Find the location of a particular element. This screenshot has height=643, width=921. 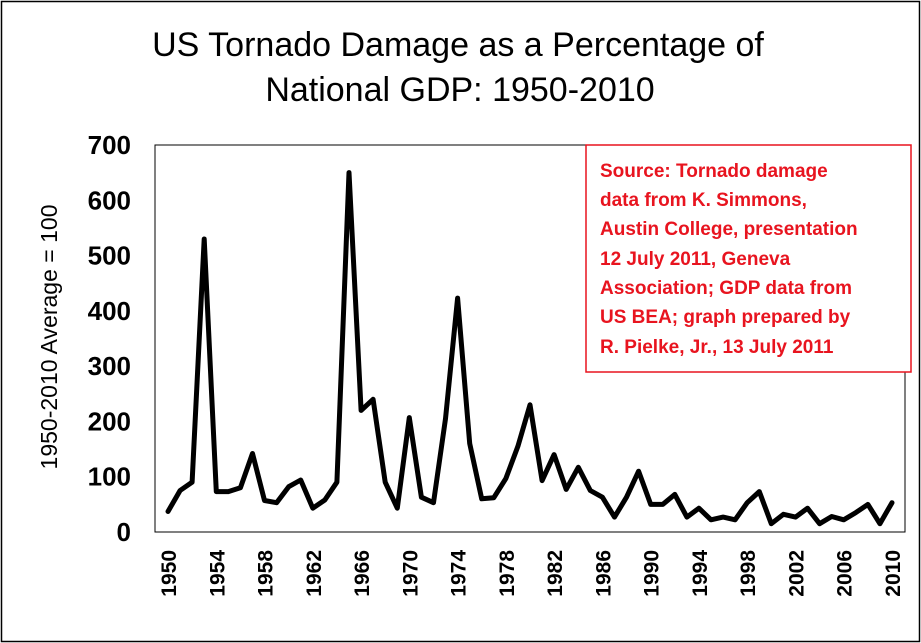

x-tick-label: 2002 is located at coordinates (796, 573).